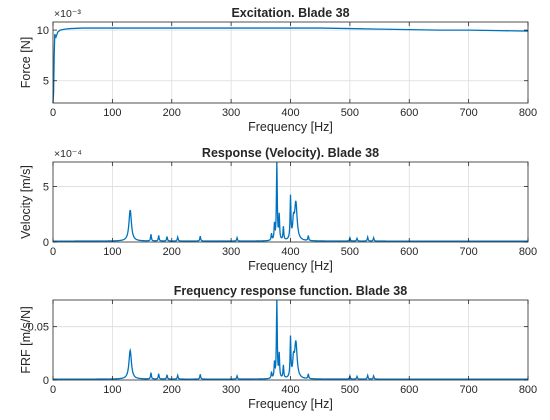 This screenshot has width=550, height=420. Describe the element at coordinates (290, 291) in the screenshot. I see `chart-title: Frequency response function. Blade 38` at that location.